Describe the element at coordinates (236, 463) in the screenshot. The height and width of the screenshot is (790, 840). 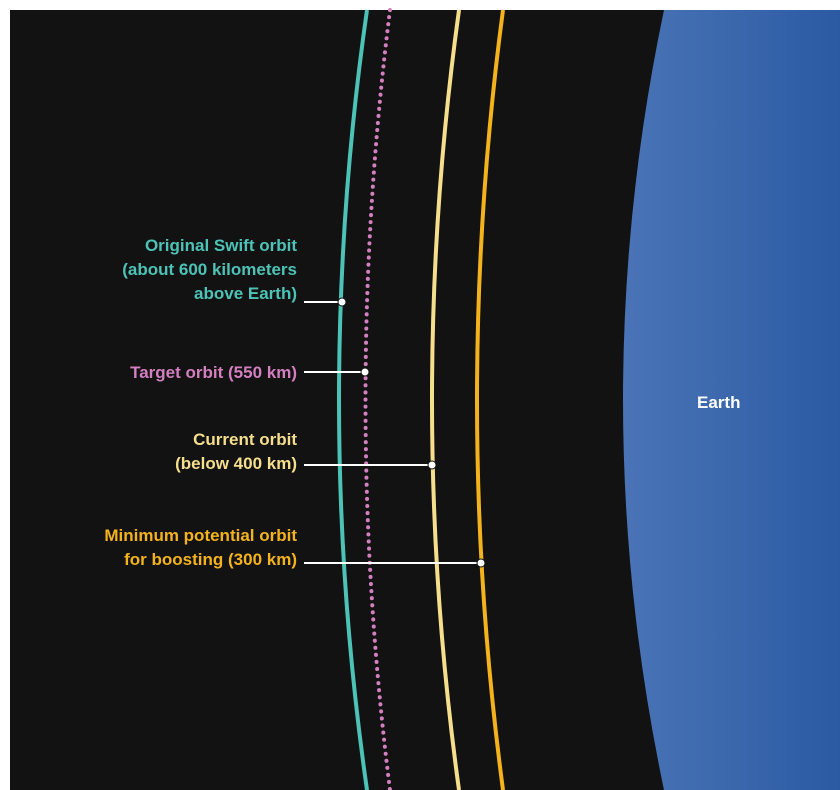
I see `current-orbit-label-line: (below 400 km)` at that location.